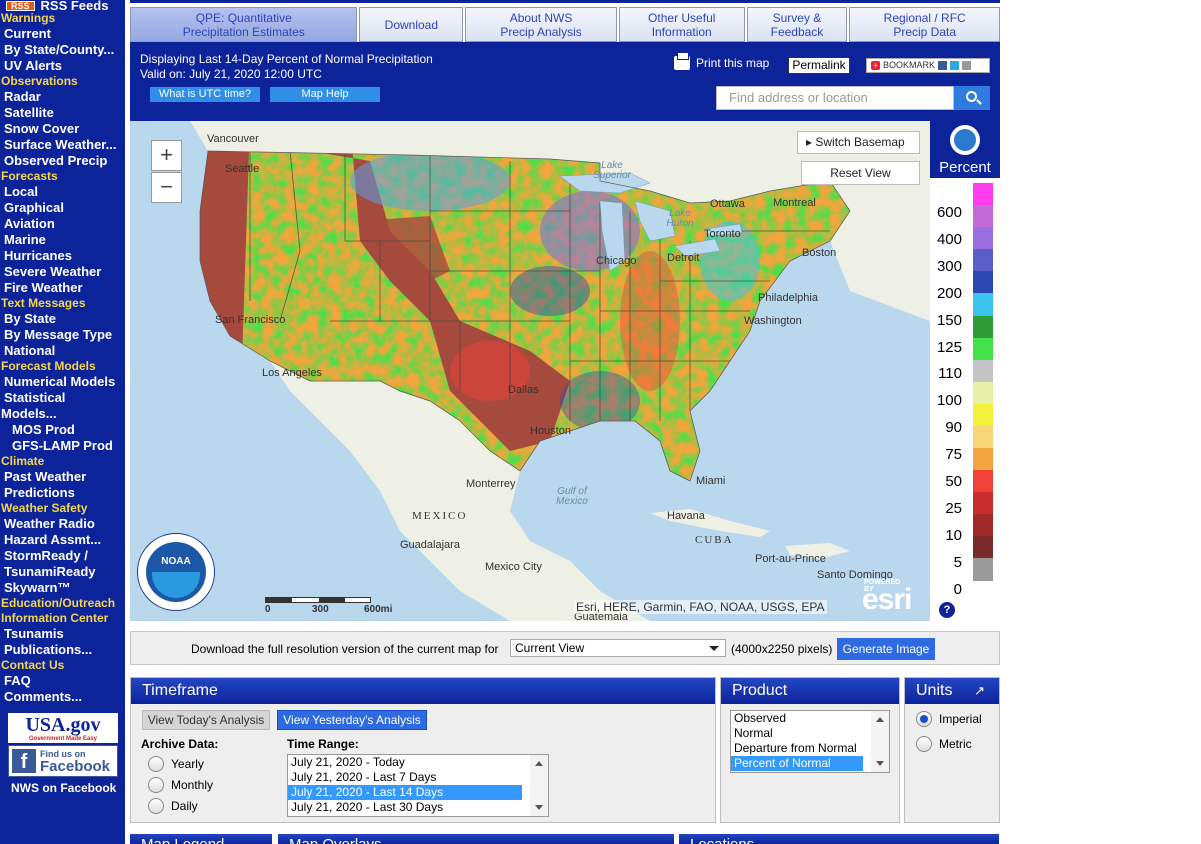  I want to click on nav-link: By Message Type, so click(58, 334).